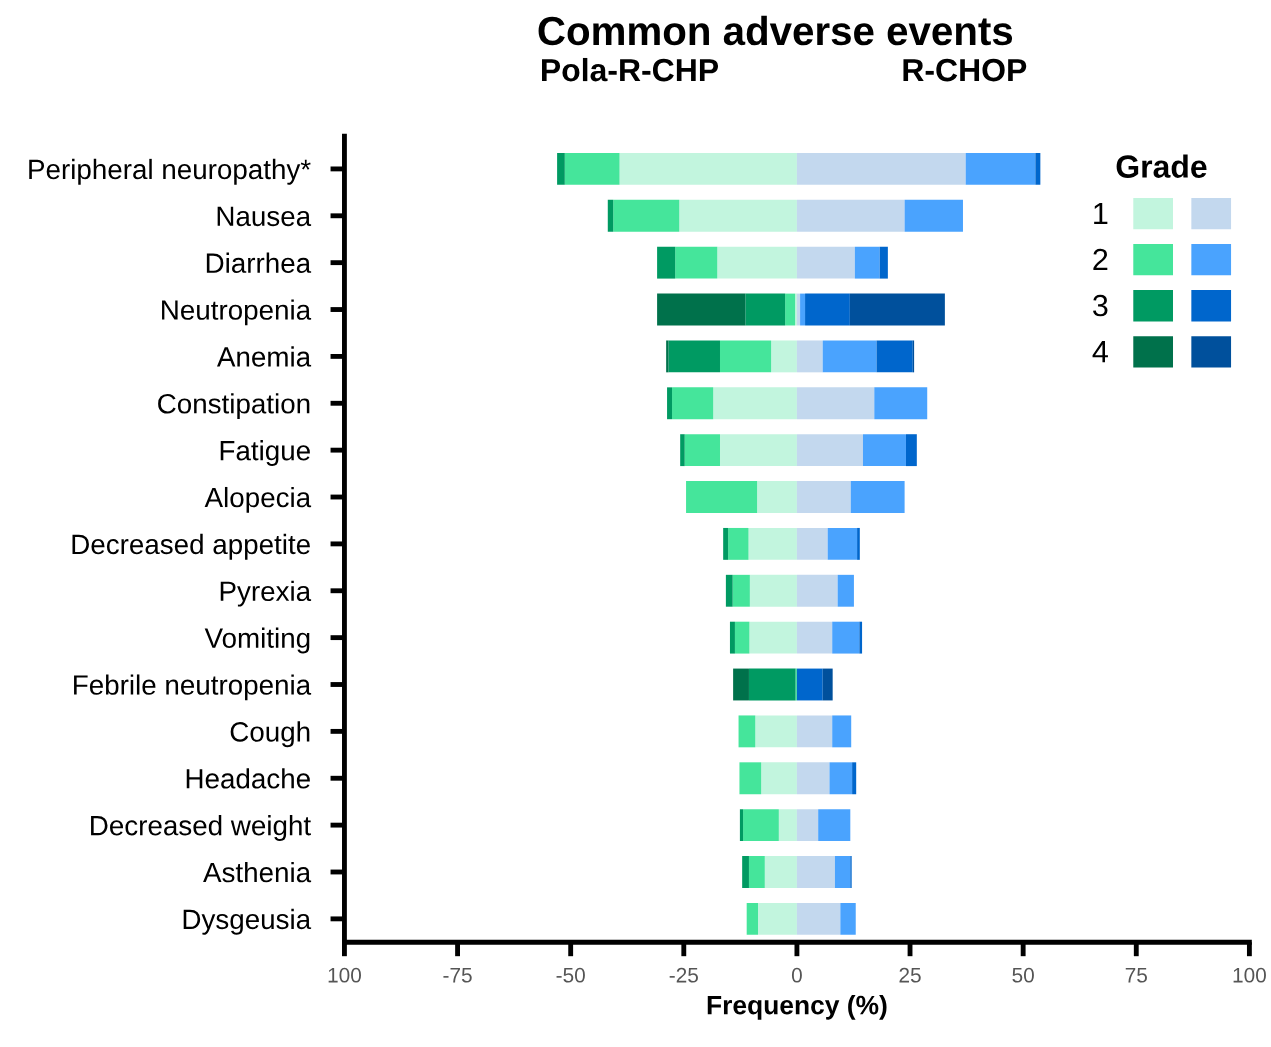  What do you see at coordinates (264, 216) in the screenshot?
I see `y-tick-label: Nausea` at bounding box center [264, 216].